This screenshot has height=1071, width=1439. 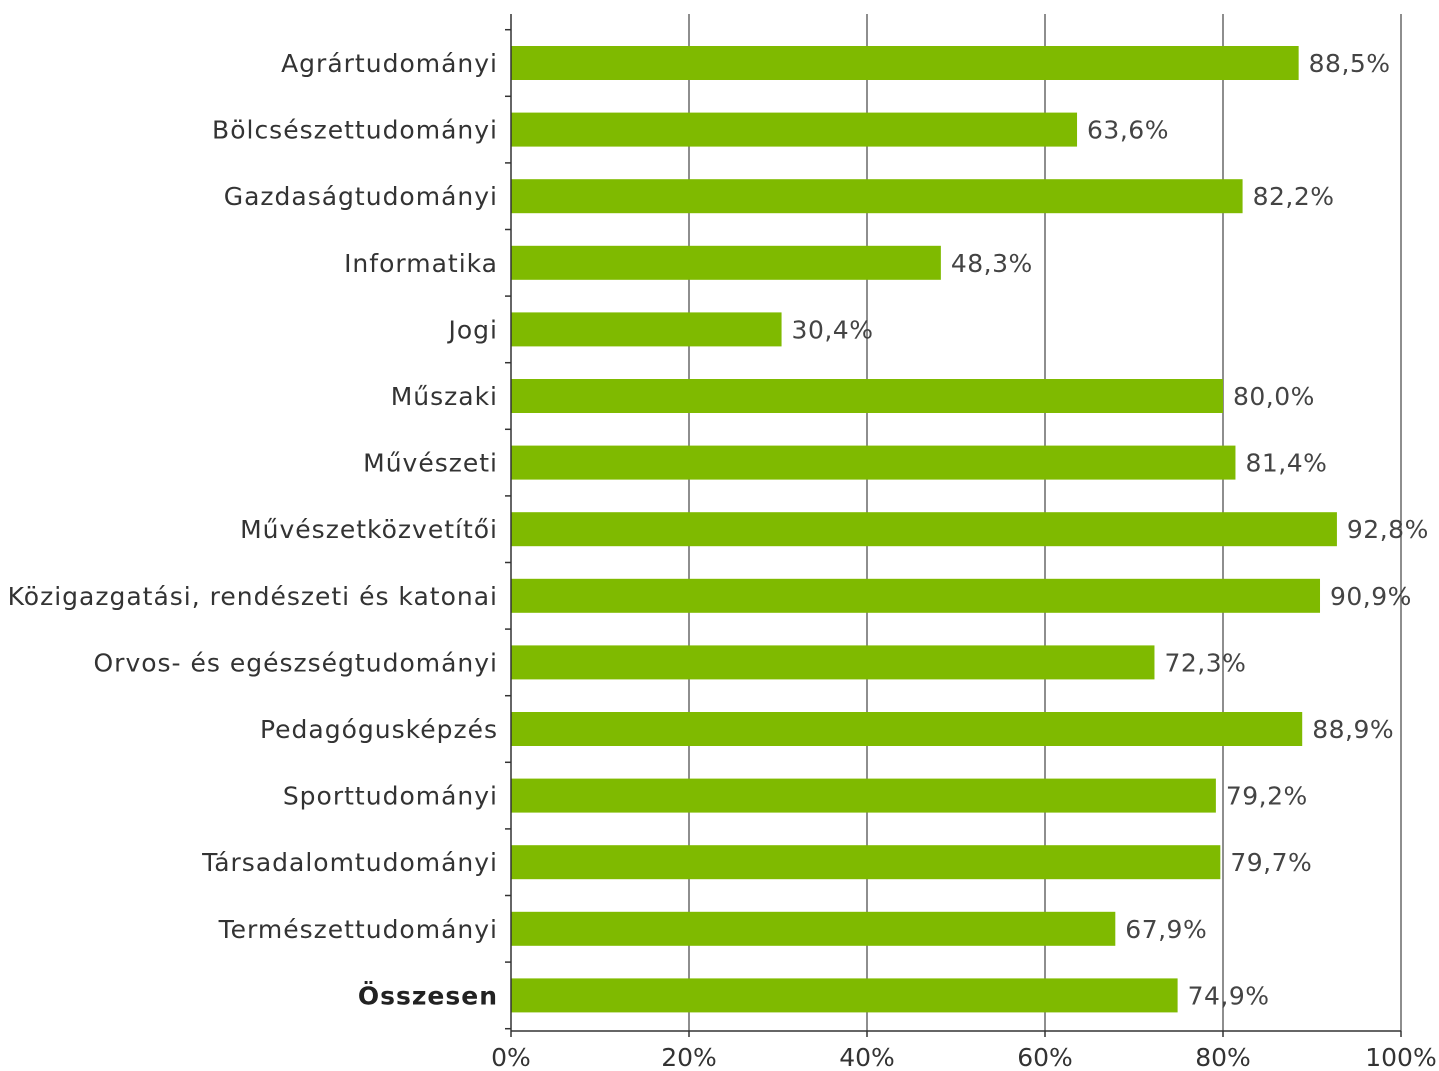 What do you see at coordinates (1267, 796) in the screenshot?
I see `value-label: 79,2%` at bounding box center [1267, 796].